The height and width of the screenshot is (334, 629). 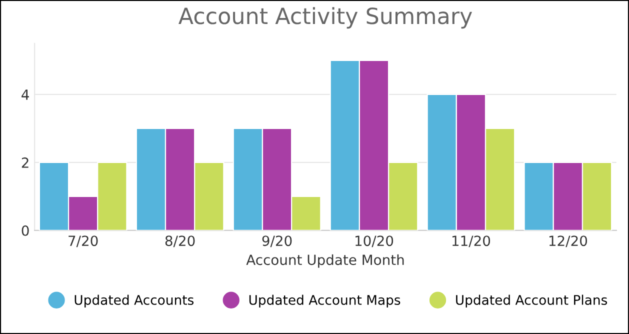 I want to click on y-tick-label: 4, so click(x=25, y=95).